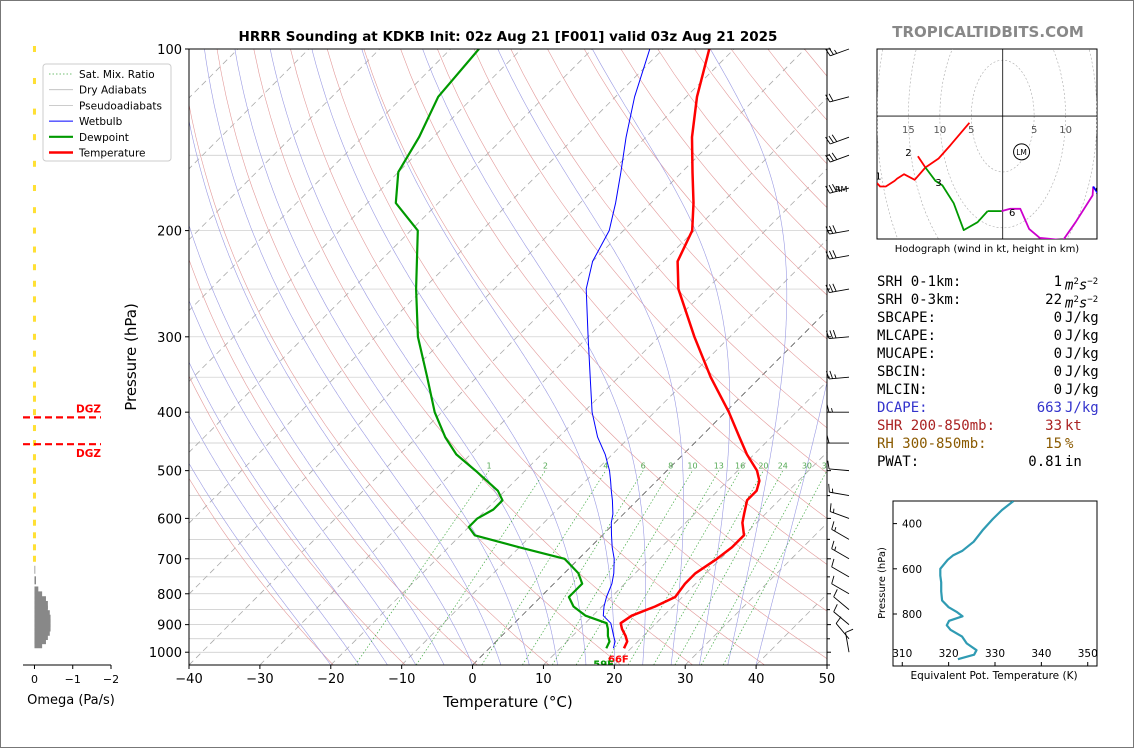  Describe the element at coordinates (169, 626) in the screenshot. I see `skewt-y-tick-label: 900` at that location.